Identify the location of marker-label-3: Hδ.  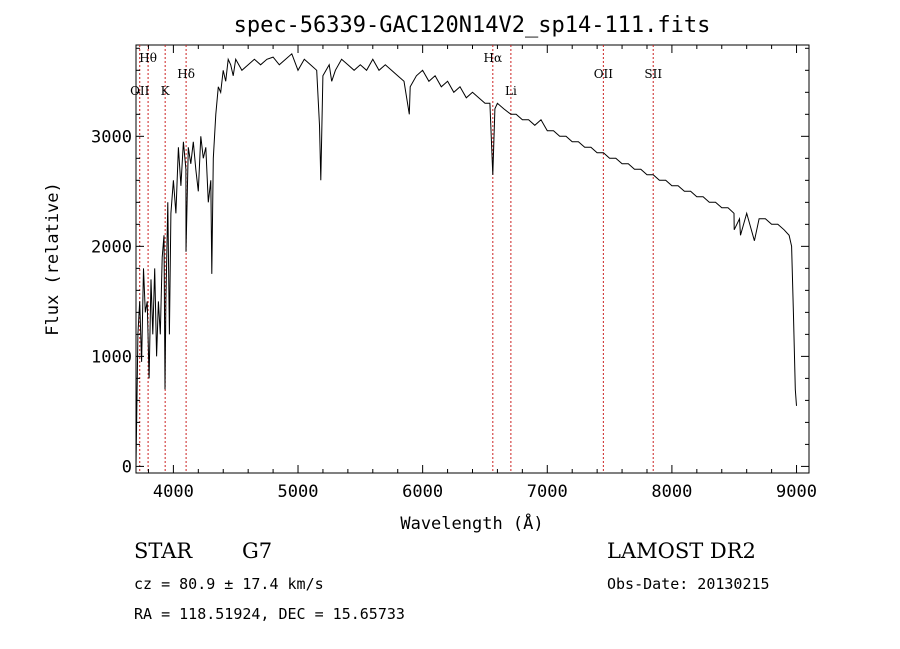
(186, 74).